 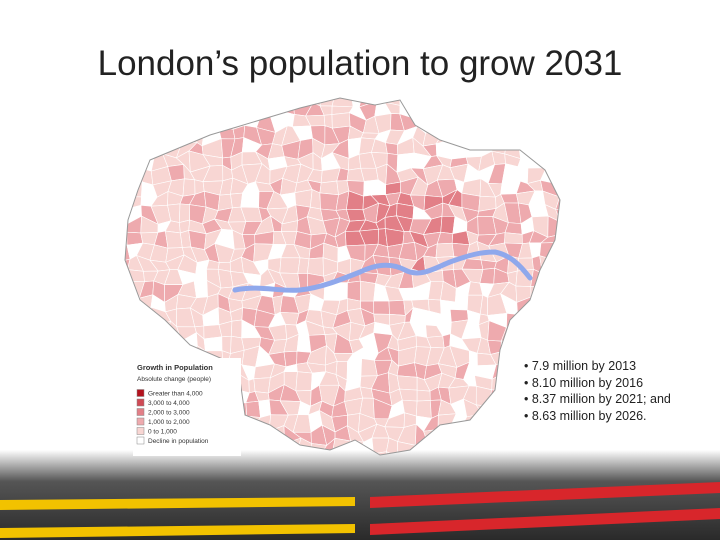 What do you see at coordinates (162, 432) in the screenshot?
I see `legend-label: 0 to 1,000` at bounding box center [162, 432].